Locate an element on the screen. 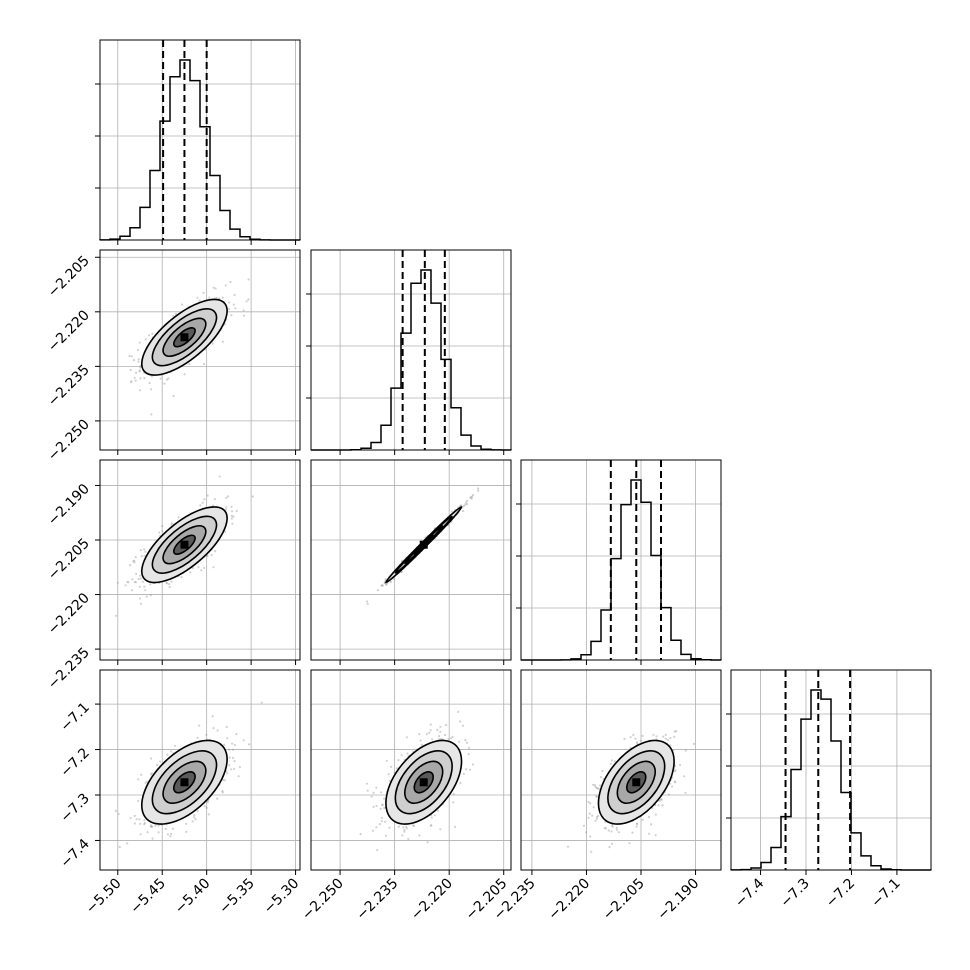  y-tick-label: −2.220 is located at coordinates (69, 331).